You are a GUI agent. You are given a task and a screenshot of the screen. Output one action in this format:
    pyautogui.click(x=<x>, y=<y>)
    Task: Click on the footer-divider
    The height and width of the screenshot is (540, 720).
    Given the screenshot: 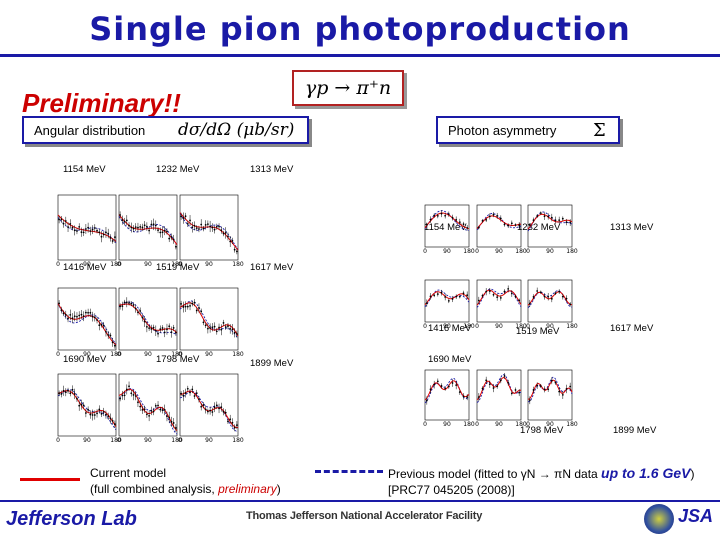 What is the action you would take?
    pyautogui.click(x=360, y=501)
    